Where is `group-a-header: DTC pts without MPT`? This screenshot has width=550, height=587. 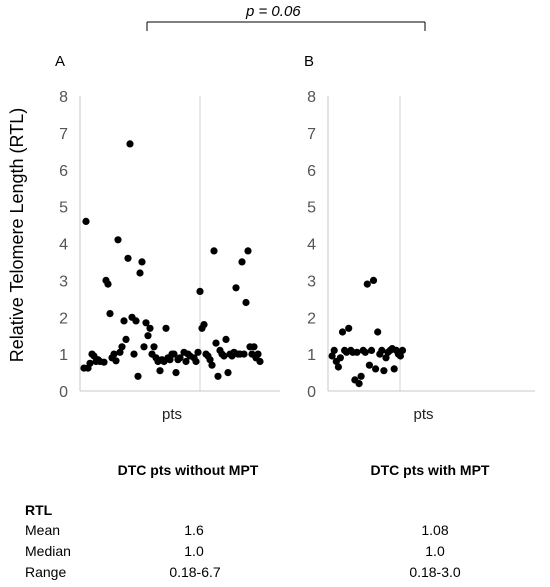
group-a-header: DTC pts without MPT is located at coordinates (188, 470).